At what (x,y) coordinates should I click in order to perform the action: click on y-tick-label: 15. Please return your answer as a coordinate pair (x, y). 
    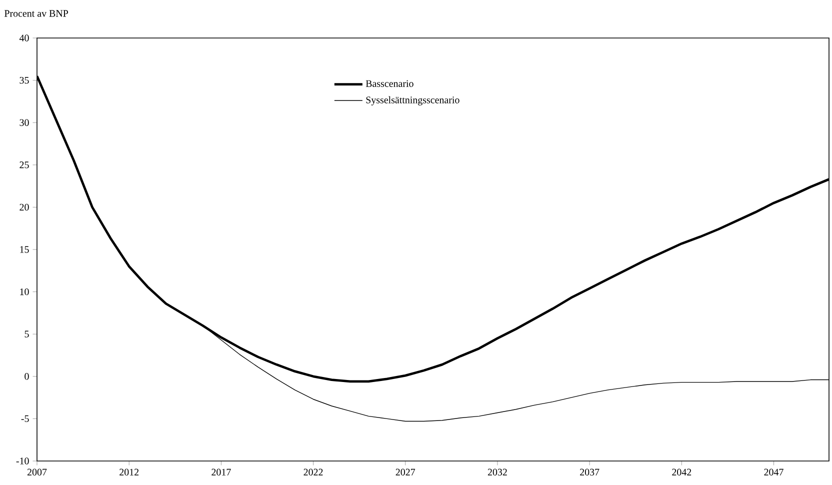
    Looking at the image, I should click on (24, 249).